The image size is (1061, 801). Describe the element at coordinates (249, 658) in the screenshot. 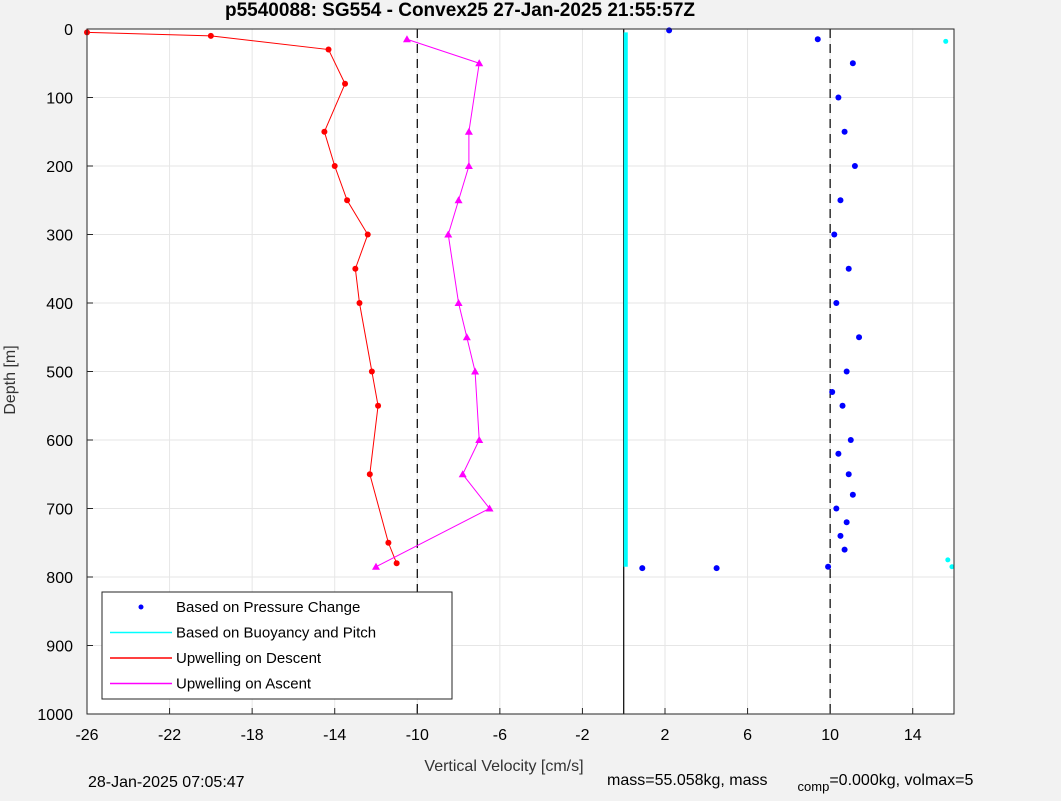

I see `legend-label: Upwelling on Descent` at that location.